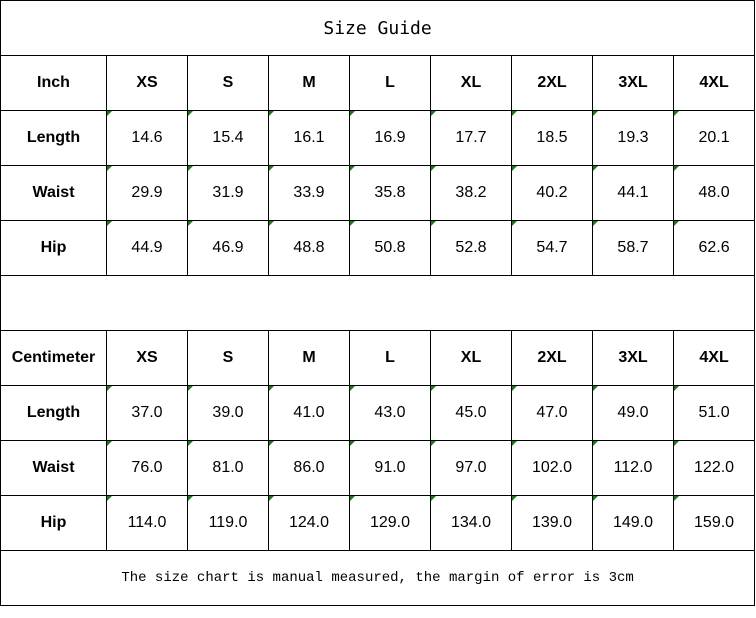 The width and height of the screenshot is (756, 618). What do you see at coordinates (714, 138) in the screenshot?
I see `measurement-value: 20.1` at bounding box center [714, 138].